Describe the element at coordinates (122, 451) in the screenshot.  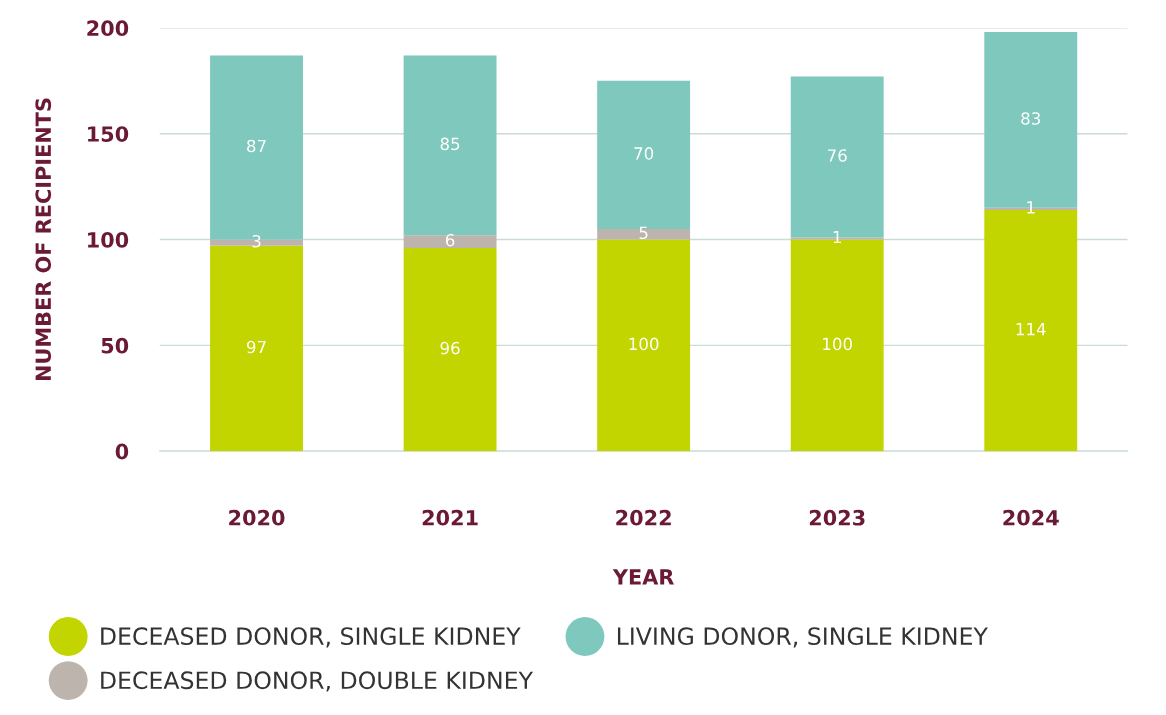
I see `y-tick-label: 0` at that location.